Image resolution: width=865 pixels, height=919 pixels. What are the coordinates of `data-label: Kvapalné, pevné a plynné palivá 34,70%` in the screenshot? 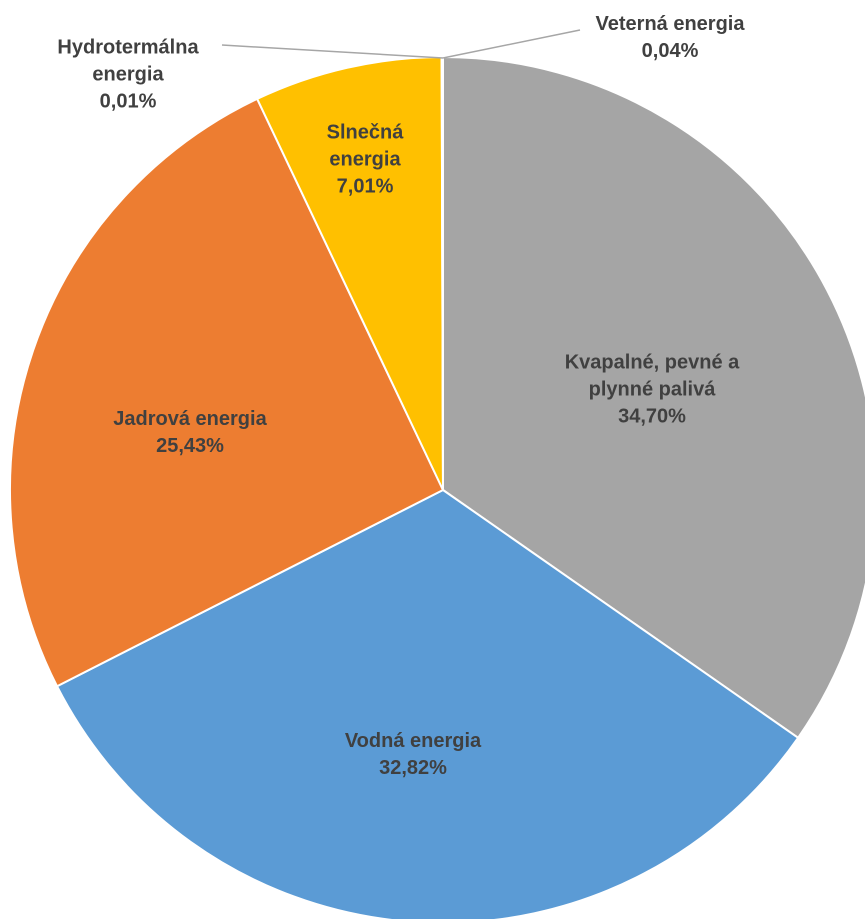 It's located at (652, 390).